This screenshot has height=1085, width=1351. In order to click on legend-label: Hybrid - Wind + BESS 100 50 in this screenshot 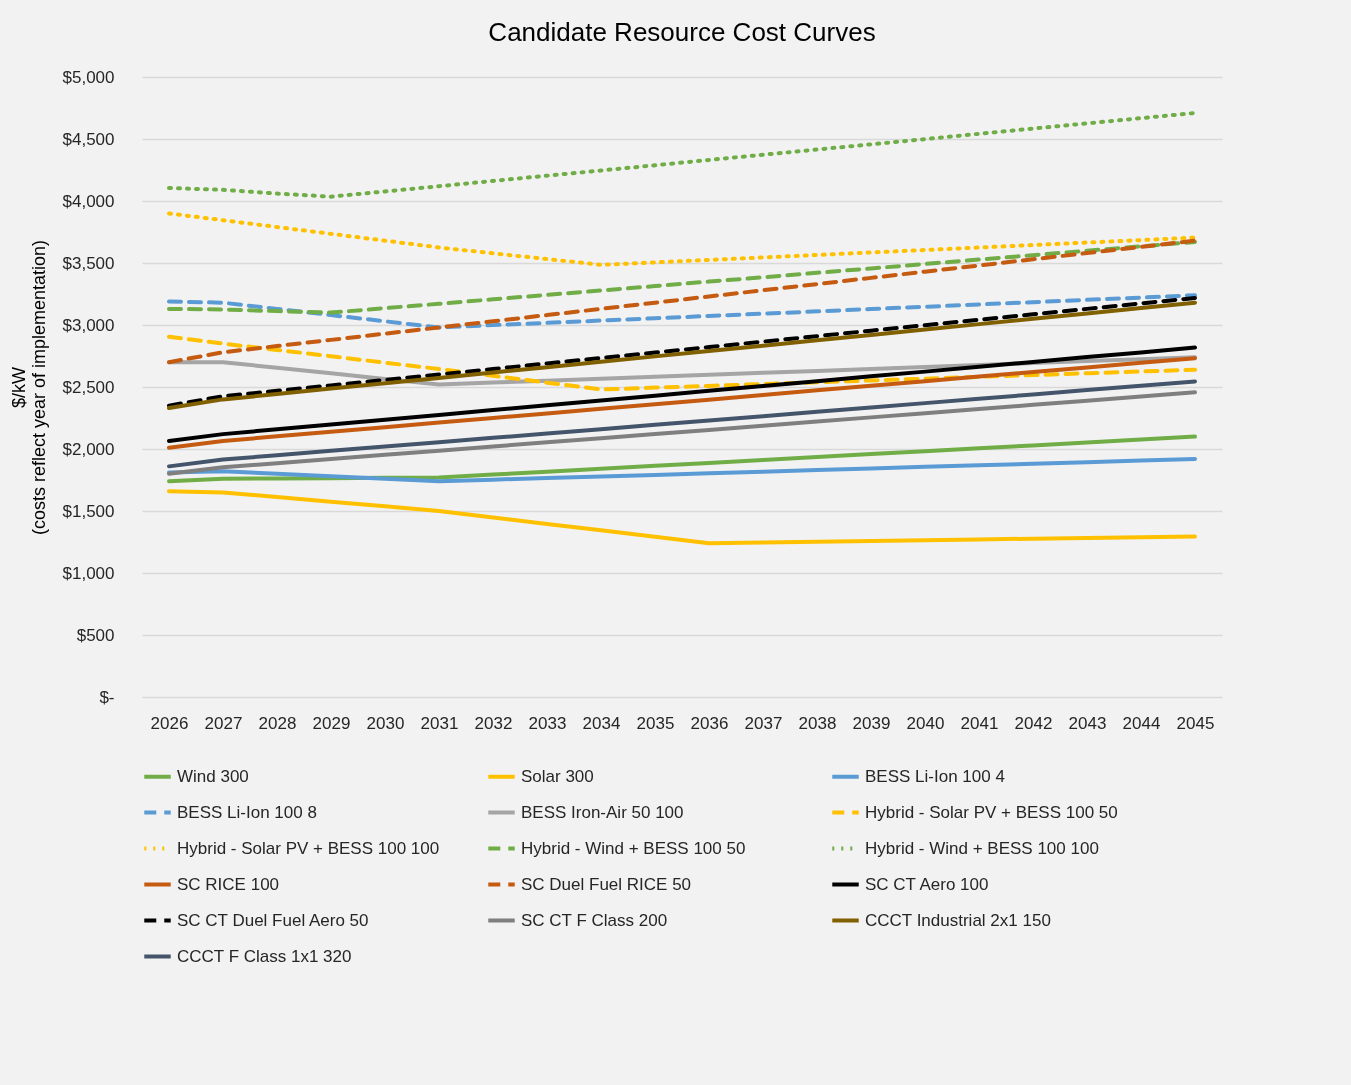, I will do `click(633, 848)`.